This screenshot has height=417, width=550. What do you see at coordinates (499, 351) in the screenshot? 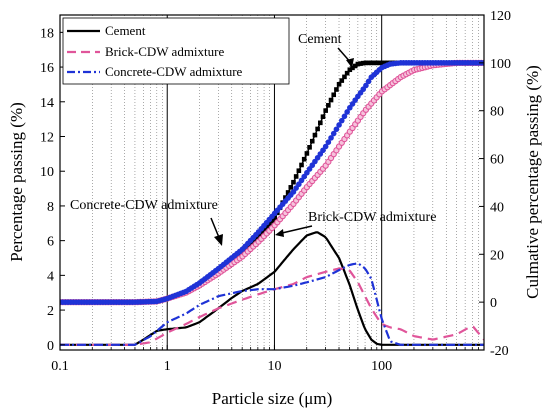
I see `y2-tick-label: -20` at bounding box center [499, 351].